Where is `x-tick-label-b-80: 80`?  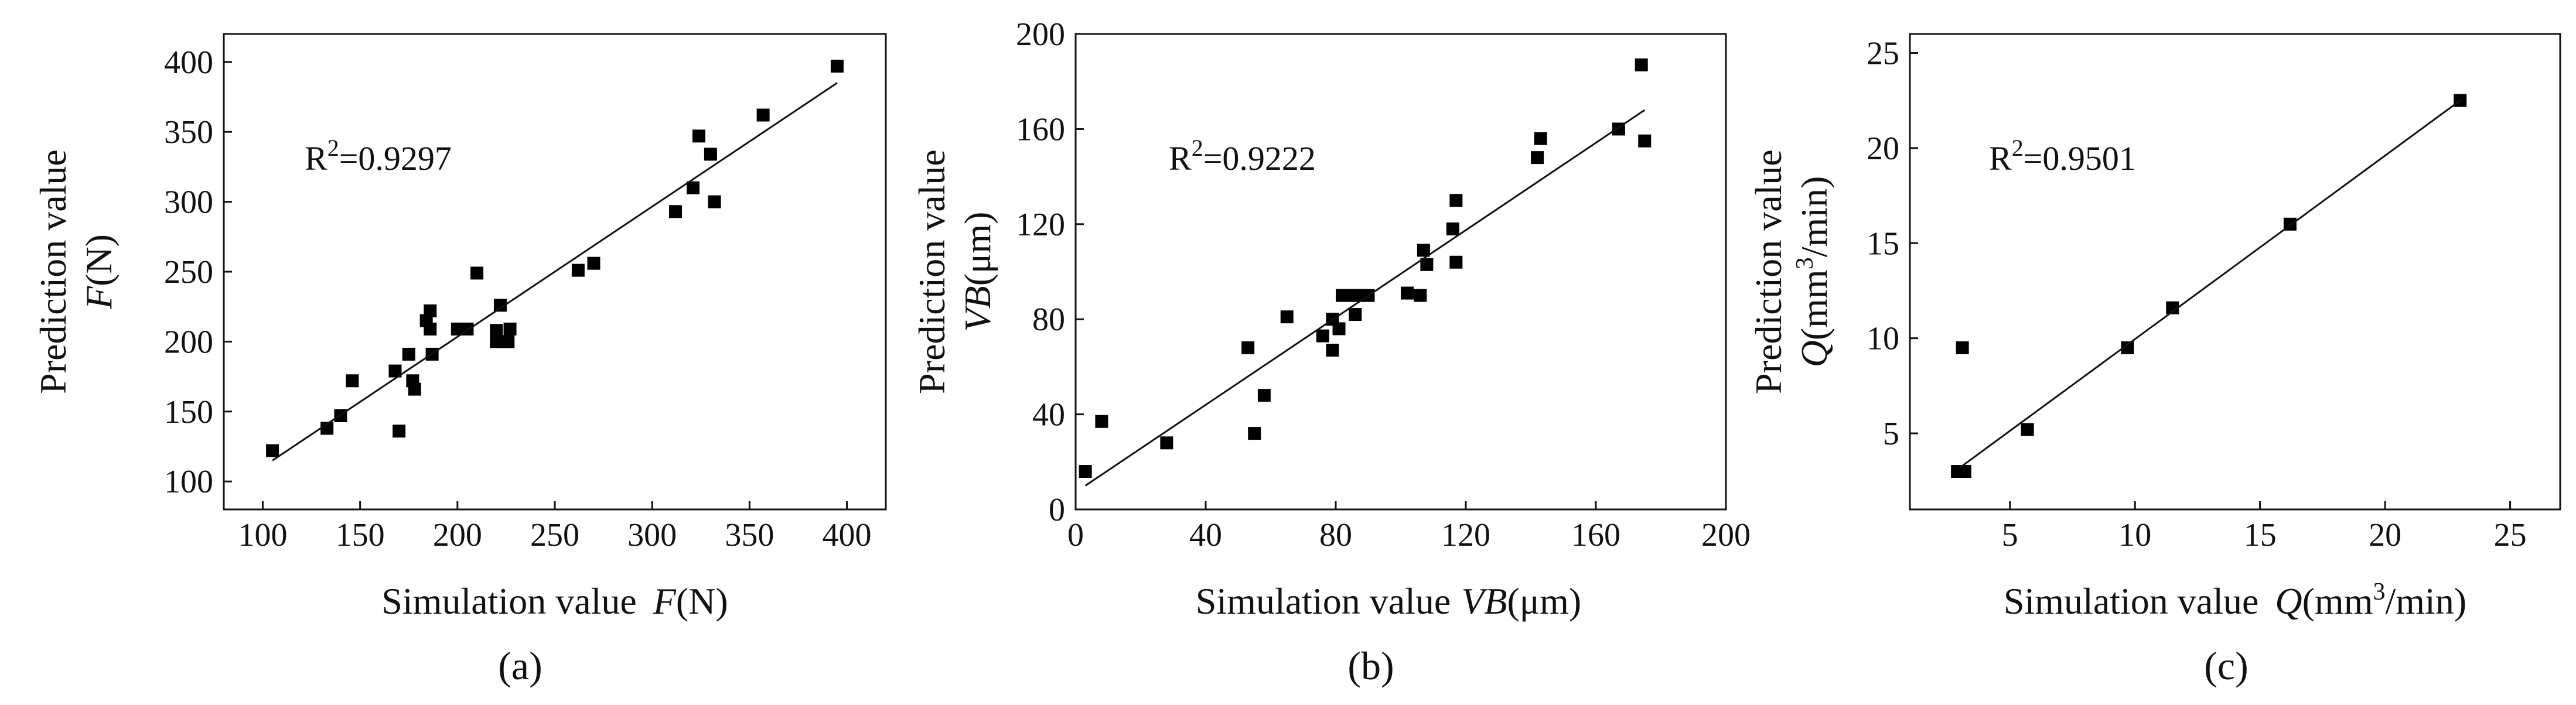
x-tick-label-b-80: 80 is located at coordinates (1335, 535).